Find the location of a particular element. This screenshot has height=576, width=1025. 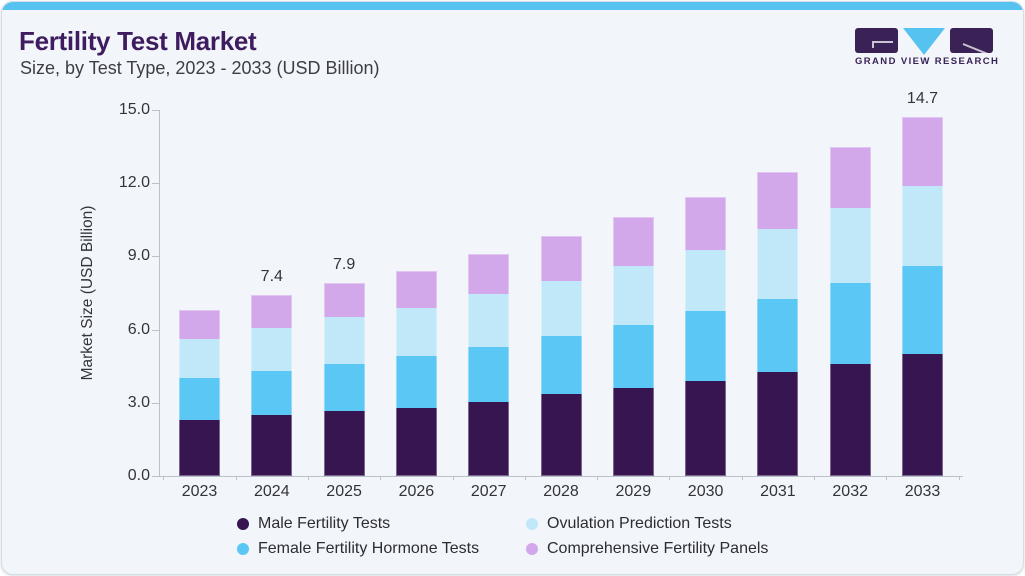

bar-2025 is located at coordinates (344, 379).